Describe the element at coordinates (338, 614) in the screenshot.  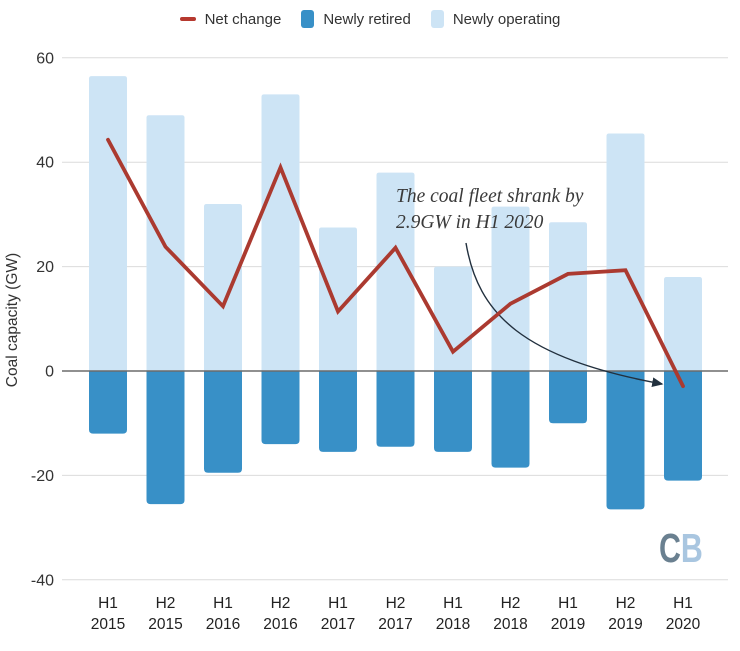
I see `x-category-label: H1 2017` at that location.